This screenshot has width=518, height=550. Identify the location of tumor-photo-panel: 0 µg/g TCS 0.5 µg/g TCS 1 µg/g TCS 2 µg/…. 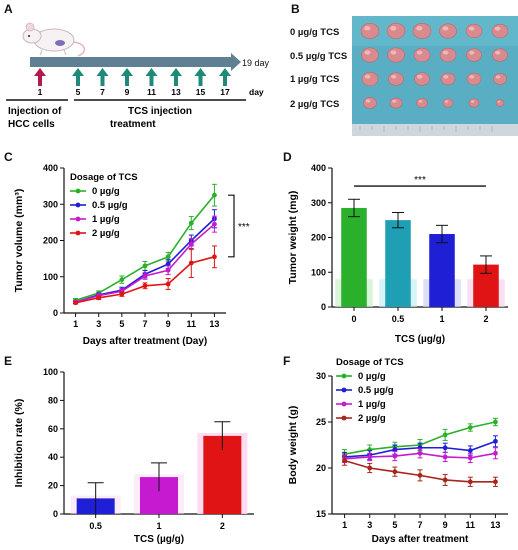
(404, 76).